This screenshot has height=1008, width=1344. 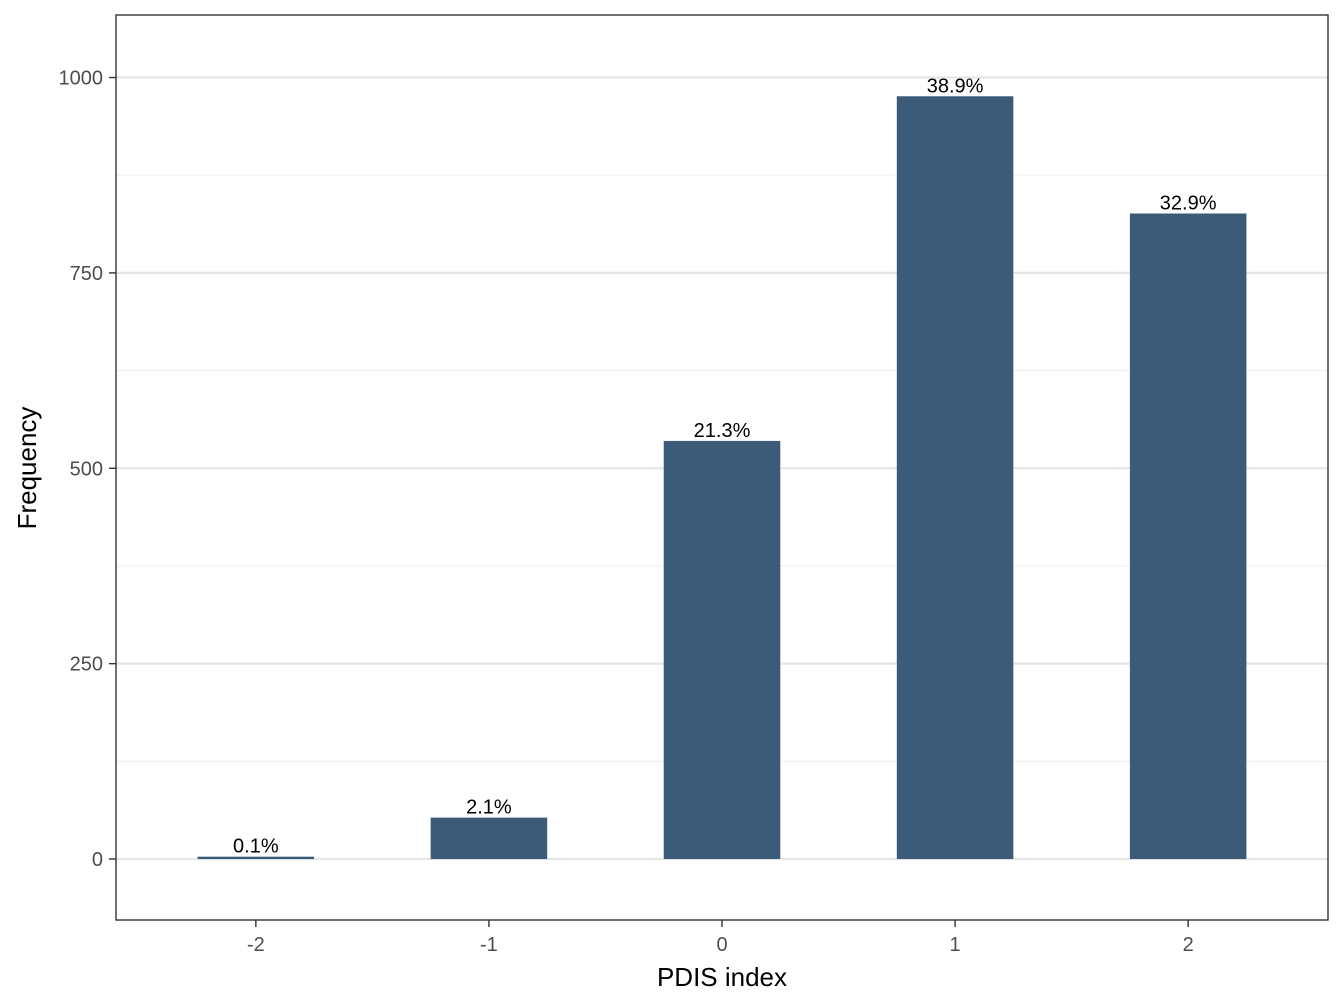 I want to click on y-tick-label: 500, so click(x=86, y=469).